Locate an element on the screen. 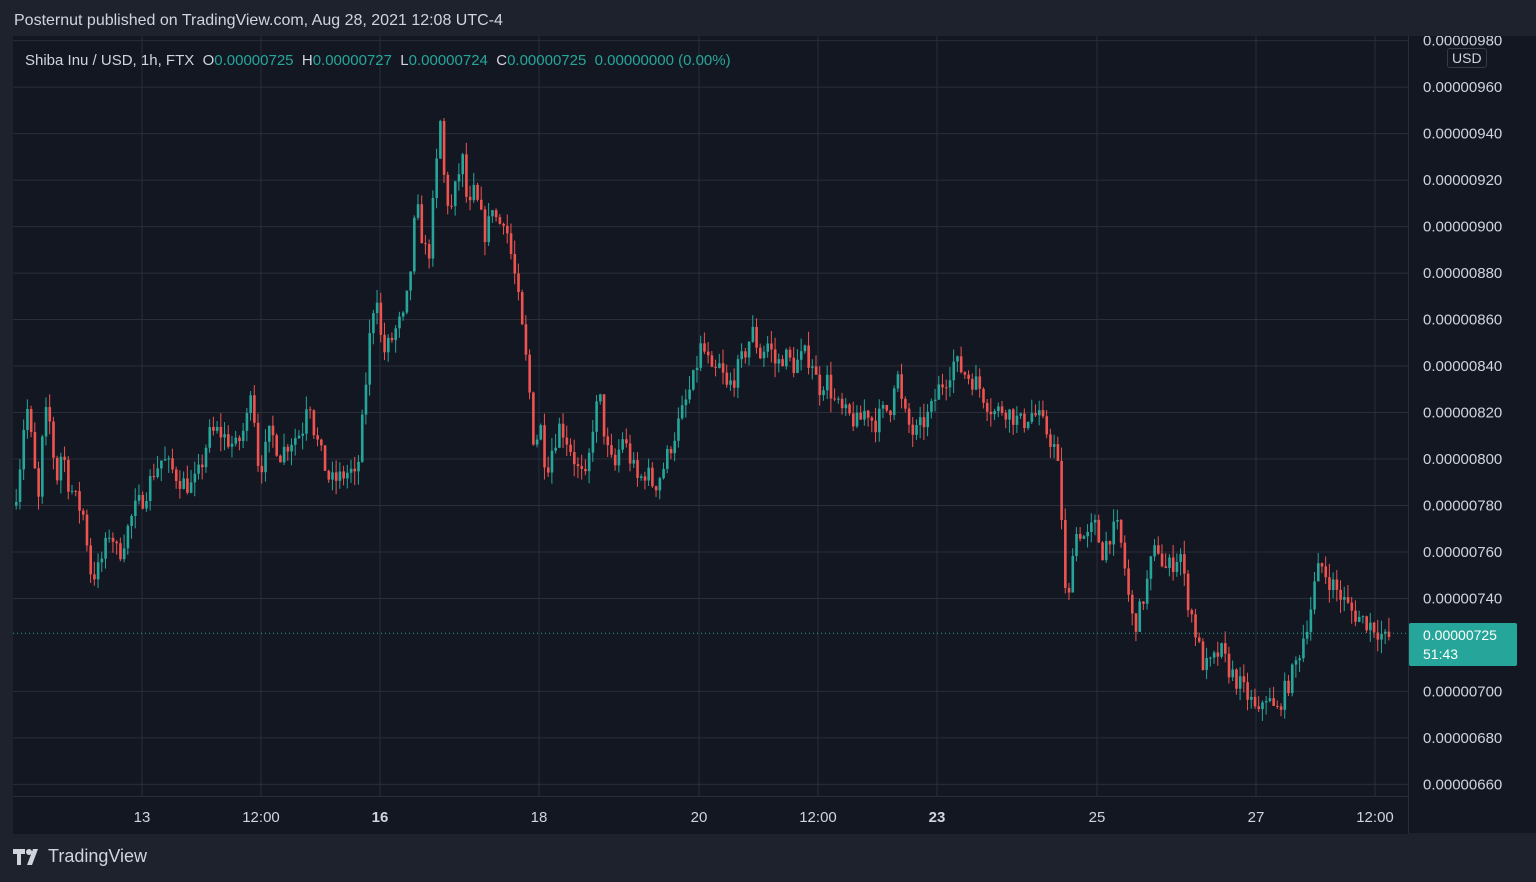  price-tick-label: 0.00000940 is located at coordinates (1462, 134).